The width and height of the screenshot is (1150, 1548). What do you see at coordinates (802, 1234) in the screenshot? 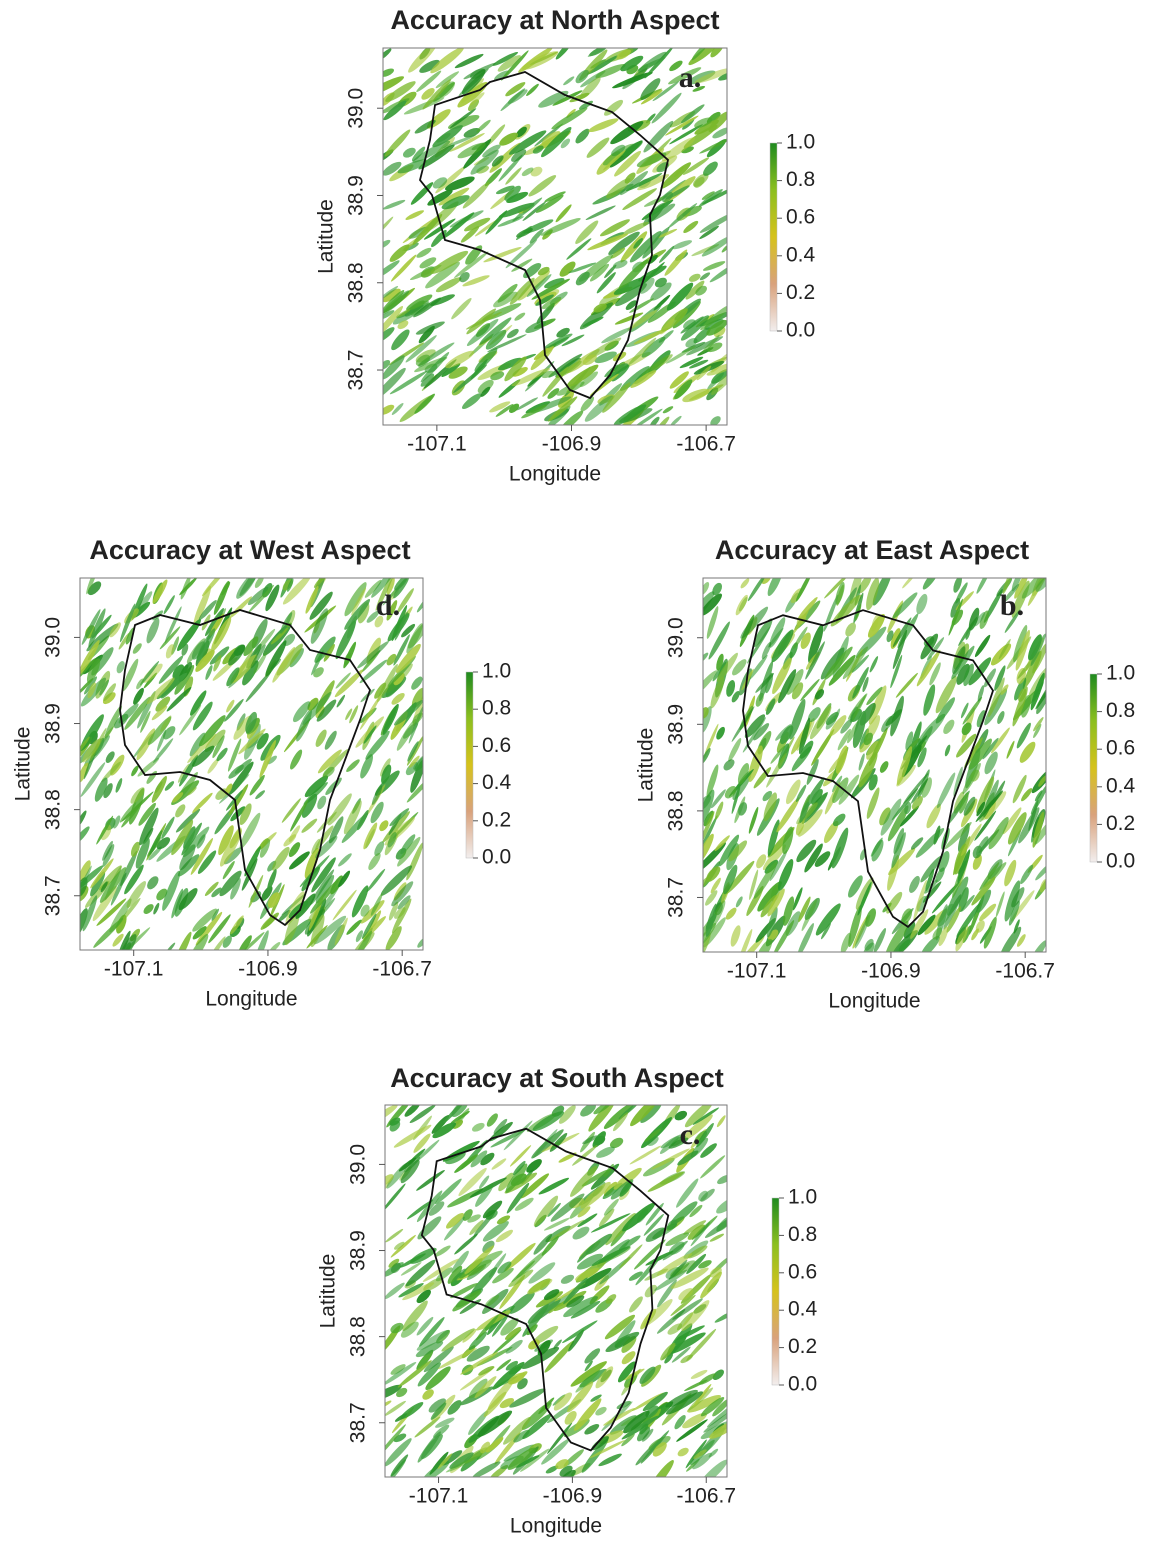
I see `colorbar-tick-label: 0.8` at bounding box center [802, 1234].